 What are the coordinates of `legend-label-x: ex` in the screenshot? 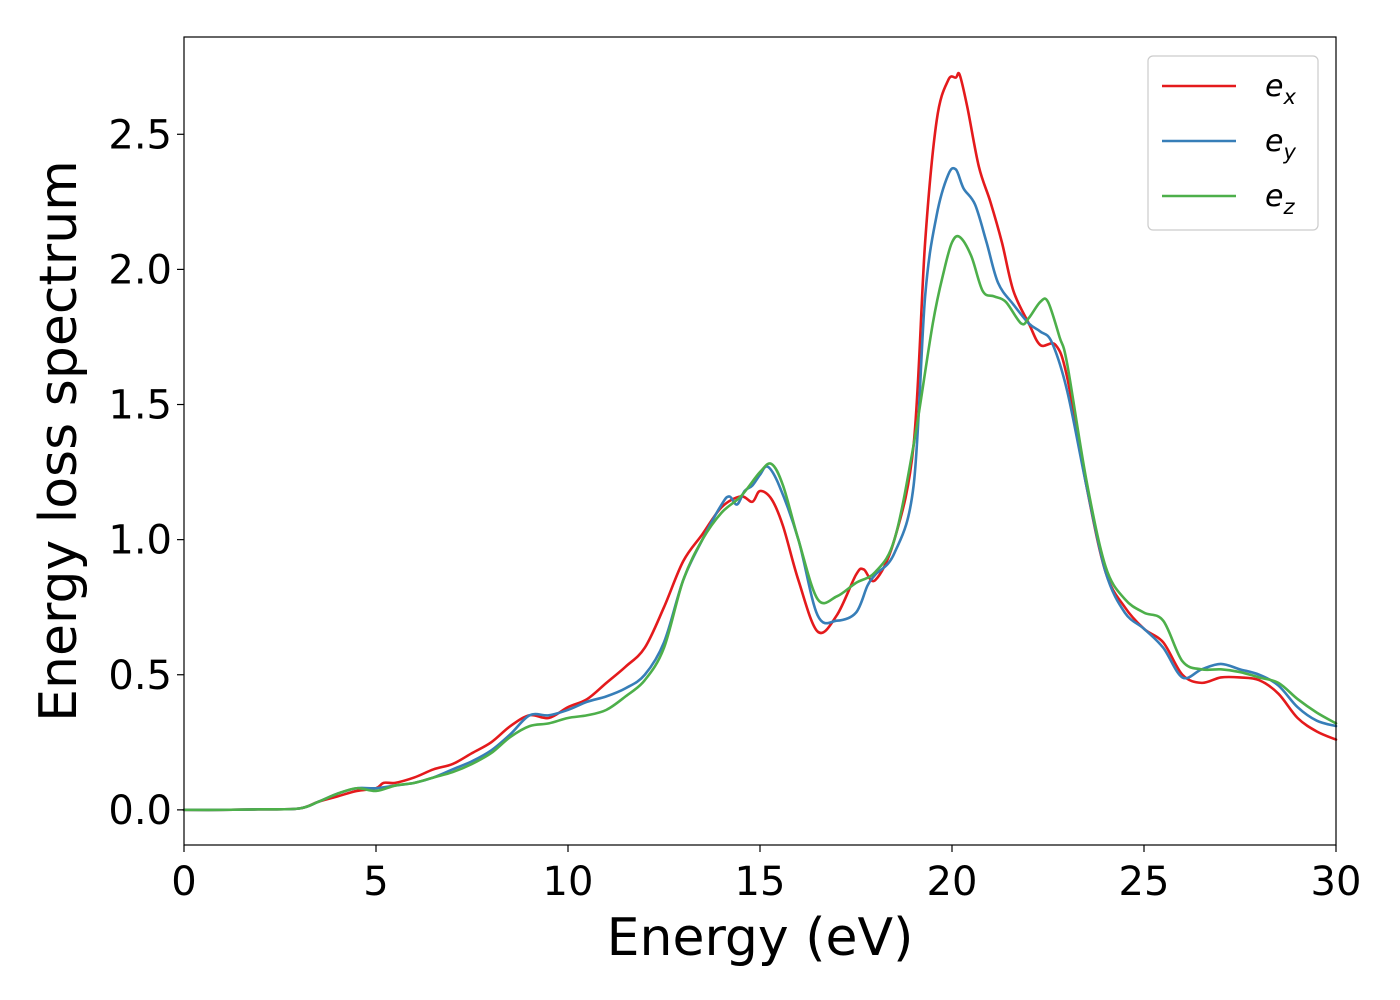 It's located at (1280, 89).